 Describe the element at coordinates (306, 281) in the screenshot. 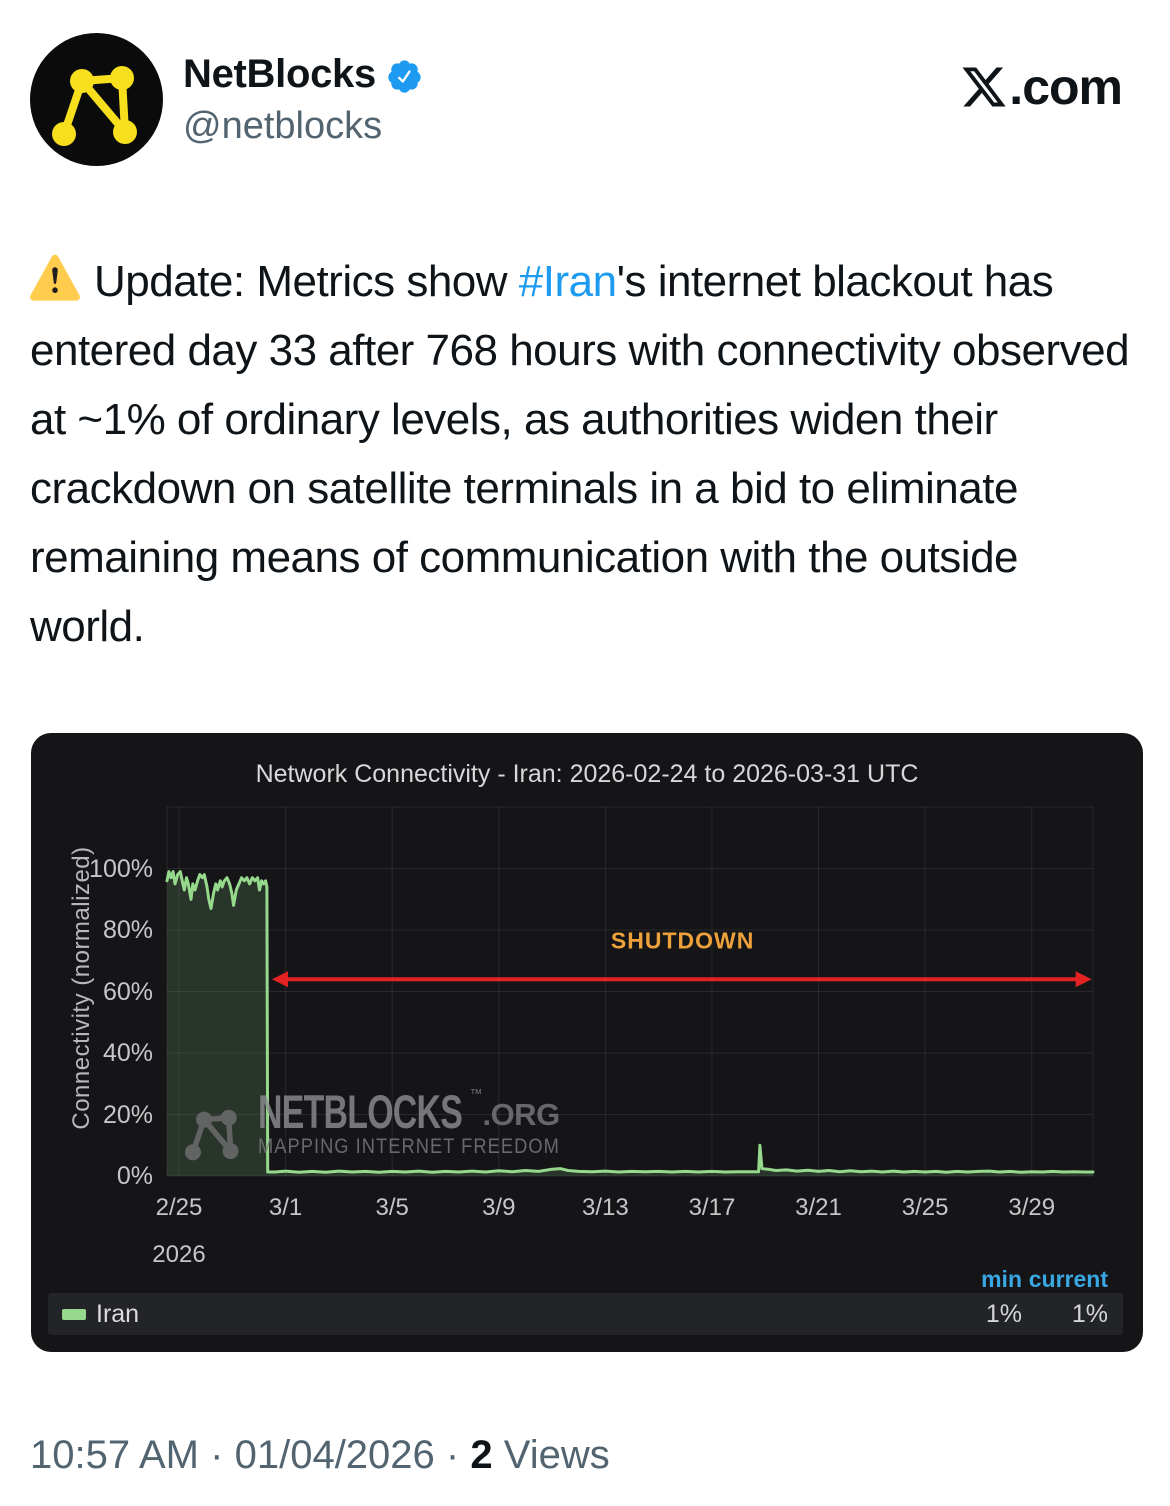

I see `tweet-prefix: Update: Metrics show` at that location.